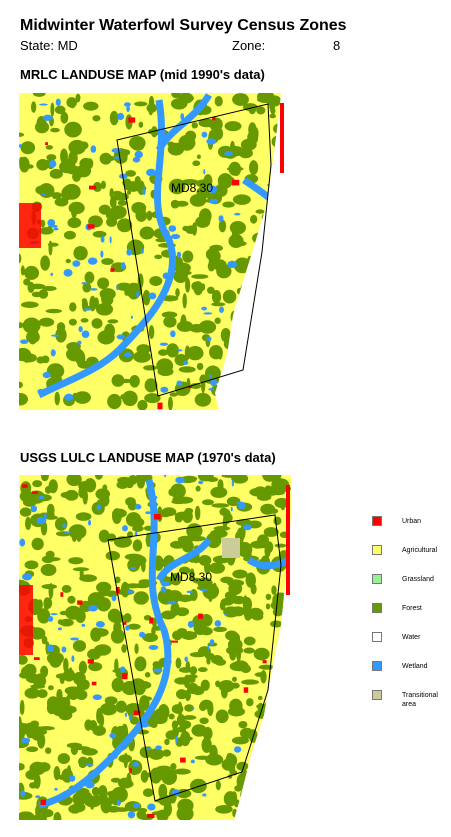  Describe the element at coordinates (337, 45) in the screenshot. I see `zone: 8` at that location.